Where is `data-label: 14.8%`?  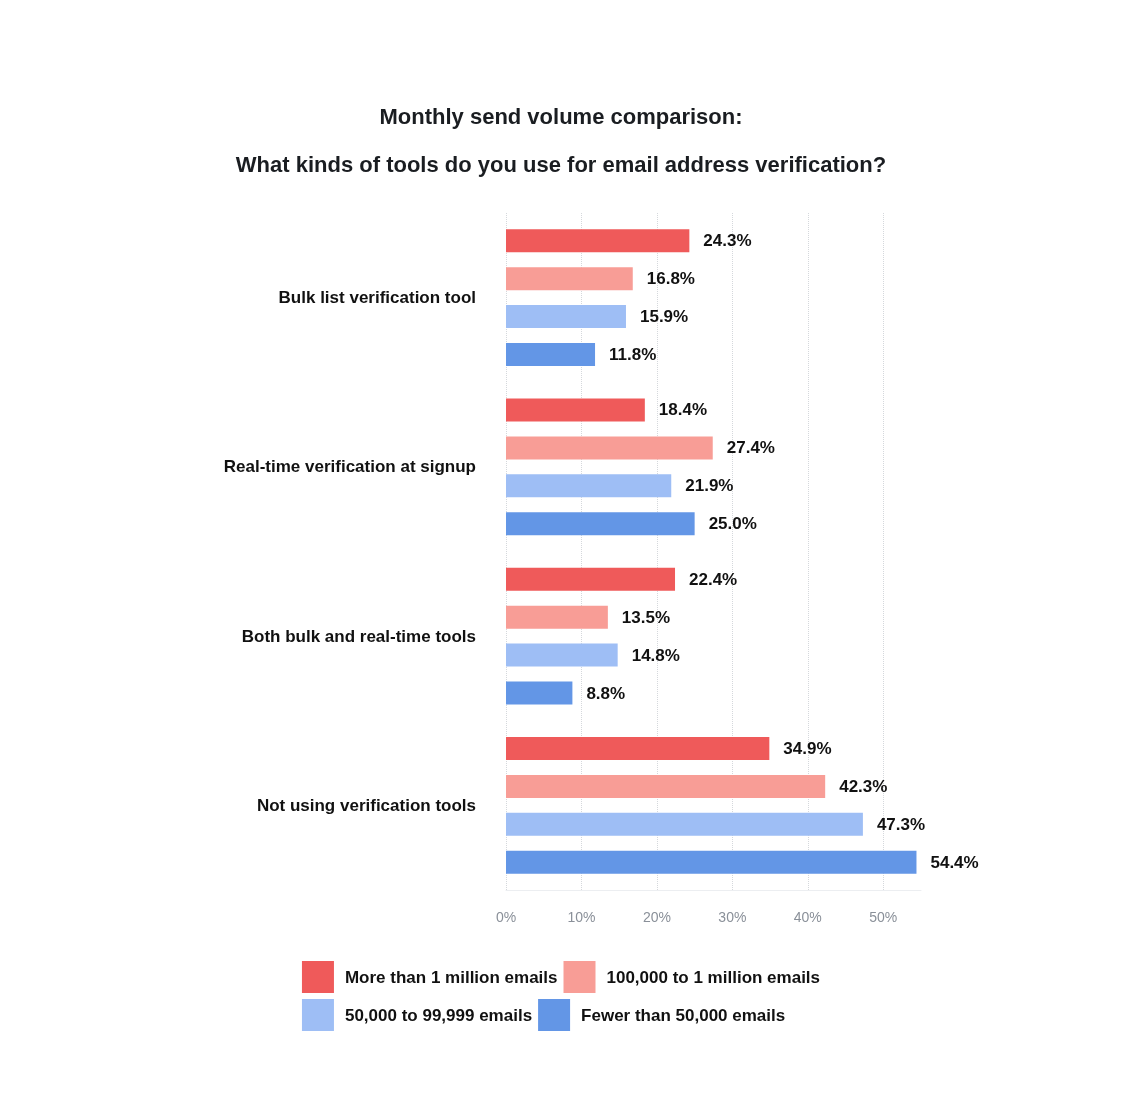 data-label: 14.8% is located at coordinates (655, 655).